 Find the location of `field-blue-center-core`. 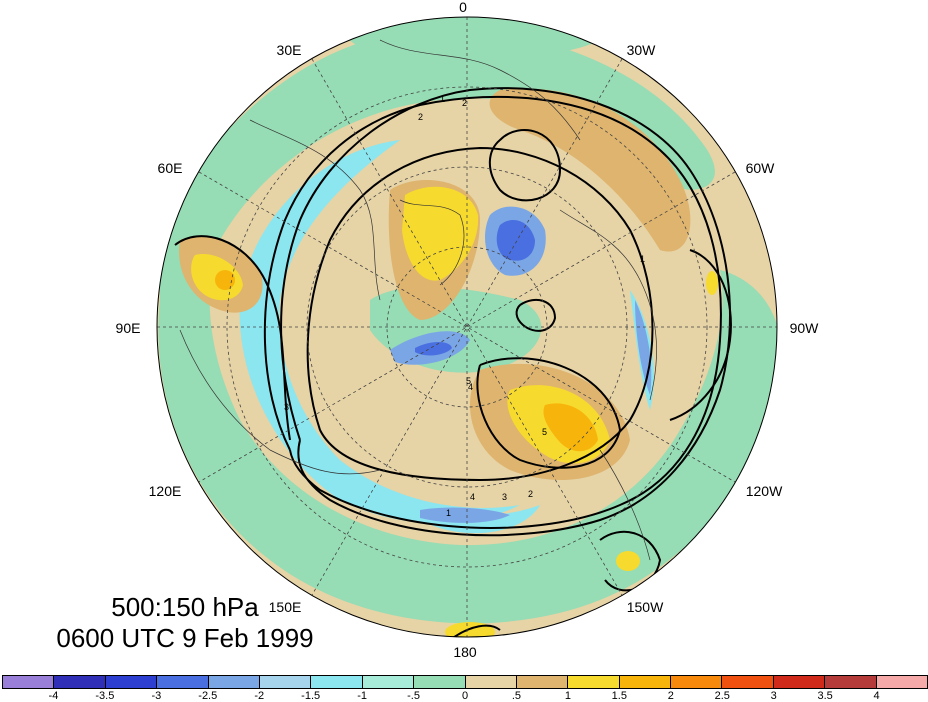

field-blue-center-core is located at coordinates (433, 349).